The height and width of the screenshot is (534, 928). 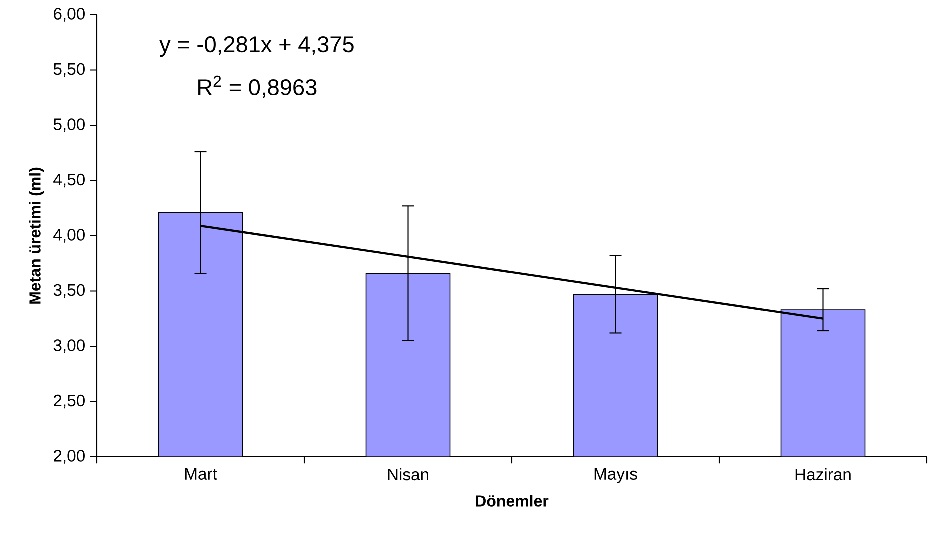 I want to click on y-tick-label: 4,50, so click(x=69, y=181).